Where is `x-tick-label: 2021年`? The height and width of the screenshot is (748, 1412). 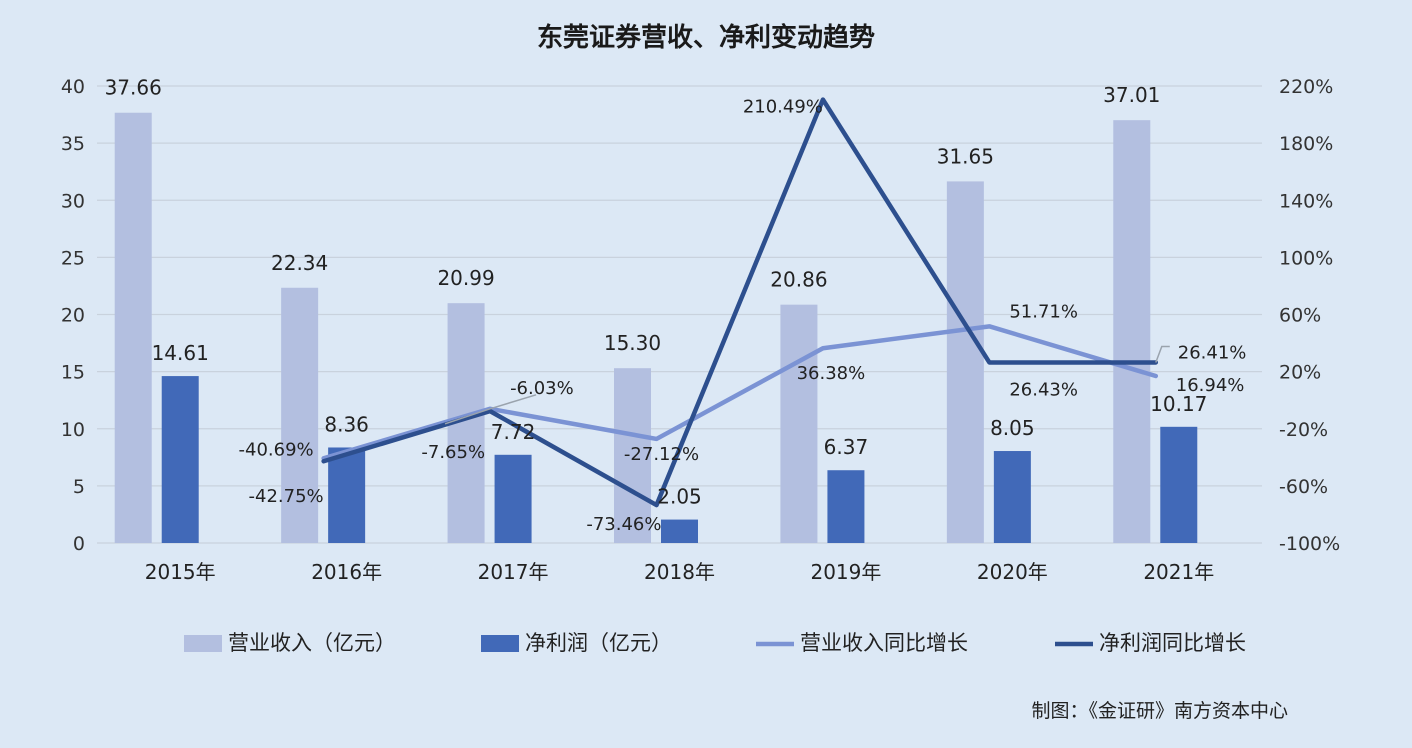 x-tick-label: 2021年 is located at coordinates (1178, 572).